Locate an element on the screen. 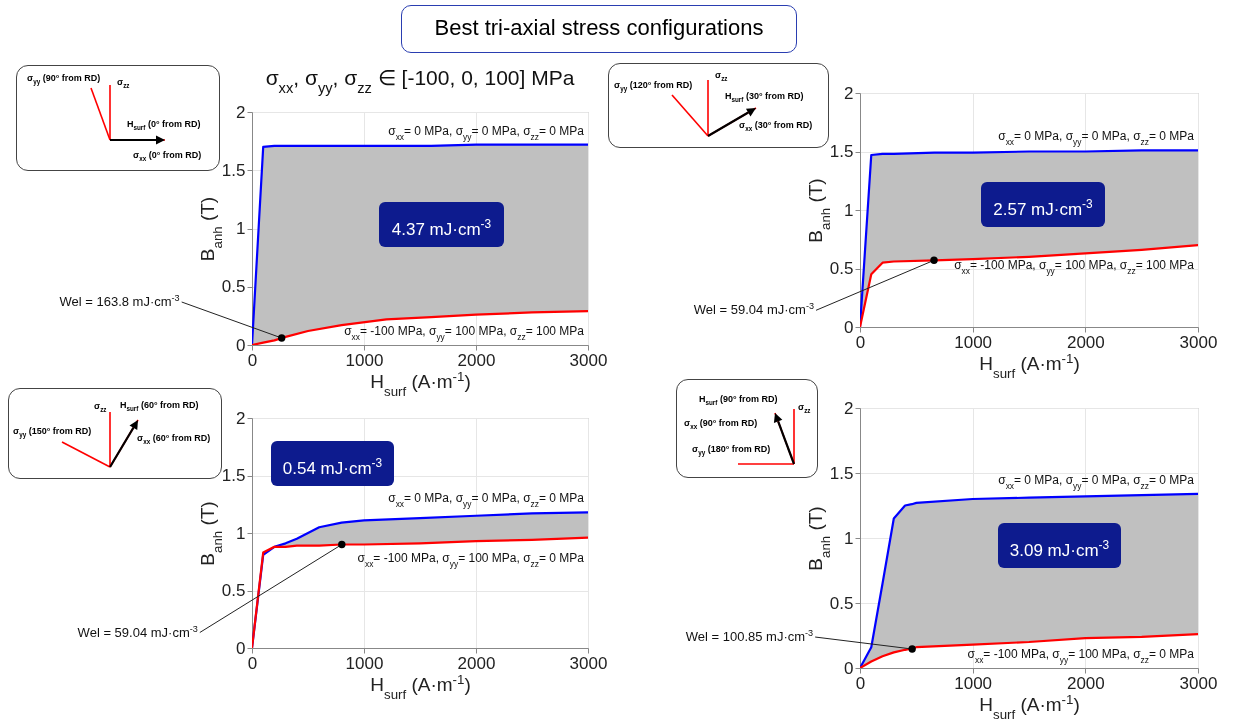  label-box: 4.37 mJ·cm$^{-3}$ is located at coordinates (441, 224).